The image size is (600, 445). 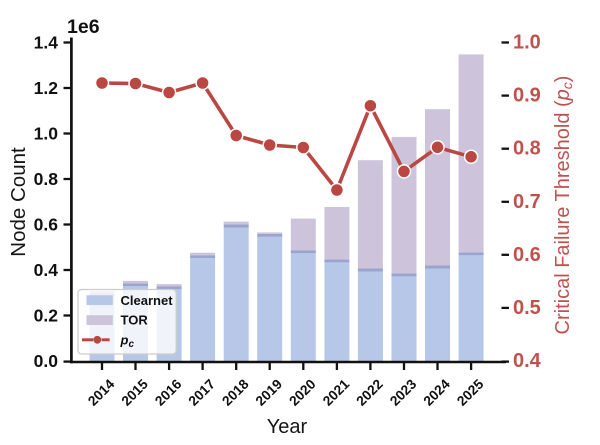 I want to click on svg-text: 0.5, so click(x=527, y=308).